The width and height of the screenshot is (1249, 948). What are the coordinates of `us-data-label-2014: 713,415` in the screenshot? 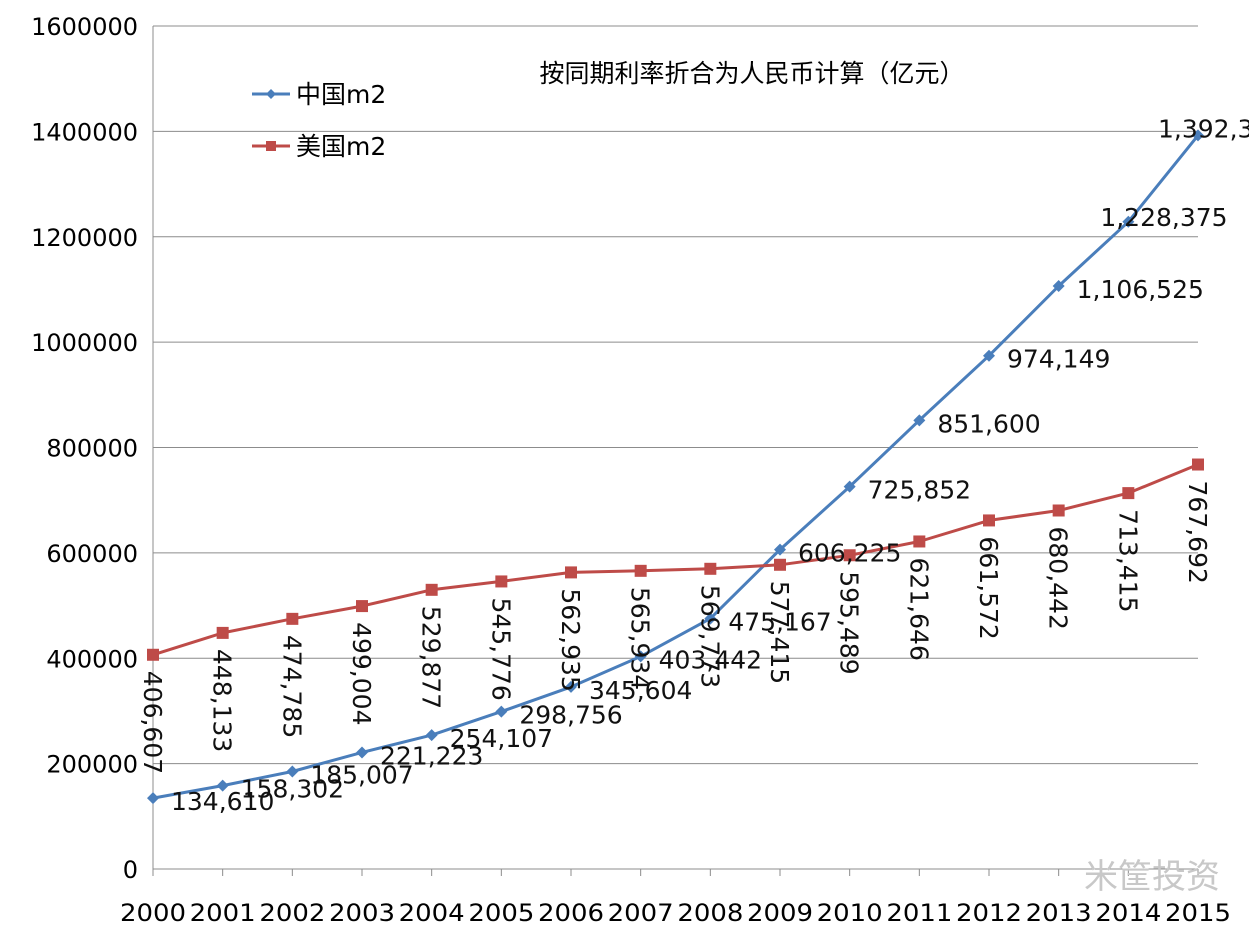 It's located at (1127, 560).